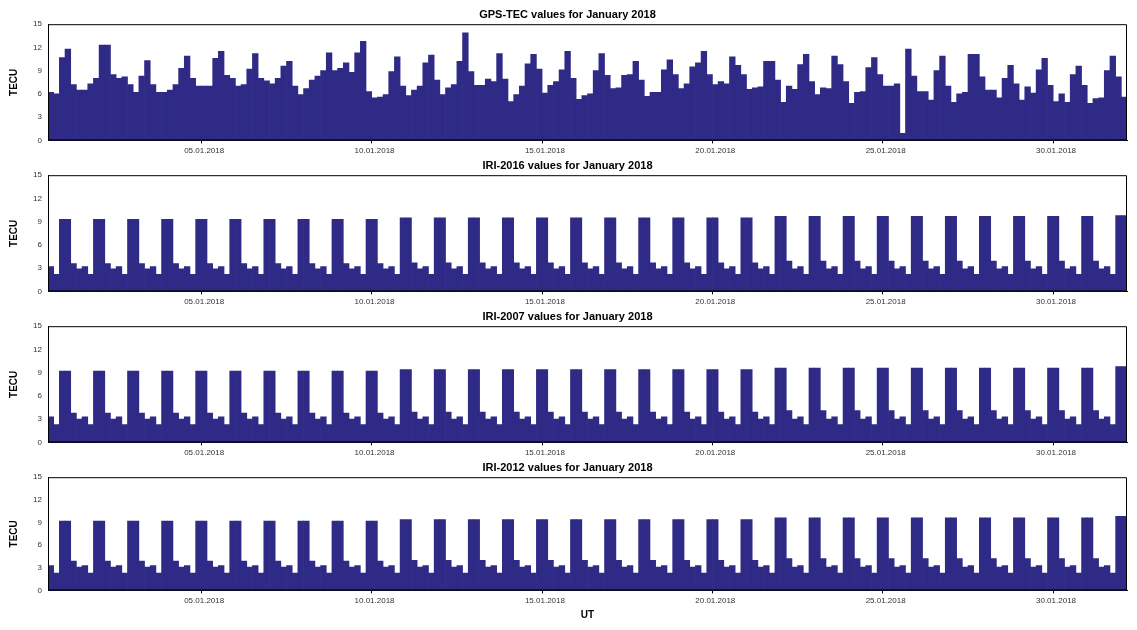 This screenshot has width=1137, height=630. Describe the element at coordinates (587, 614) in the screenshot. I see `x-axis-title: UT` at that location.